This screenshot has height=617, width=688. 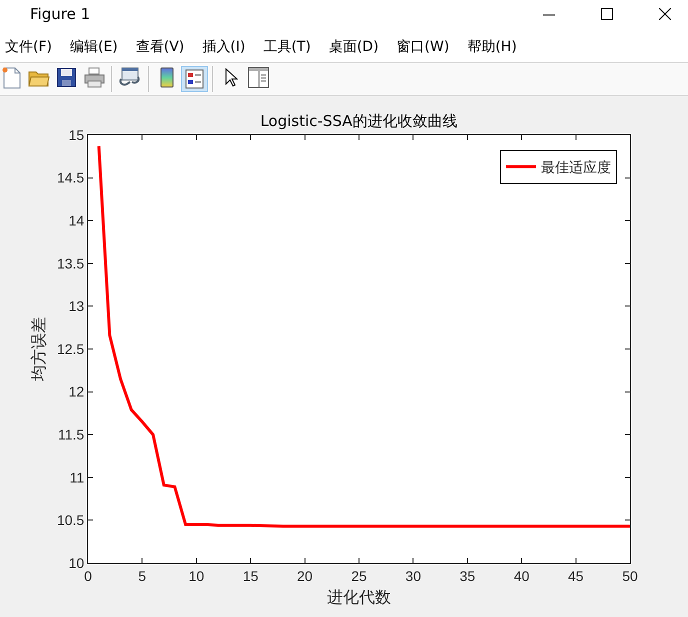 I want to click on x-tick-label: 25, so click(x=359, y=576).